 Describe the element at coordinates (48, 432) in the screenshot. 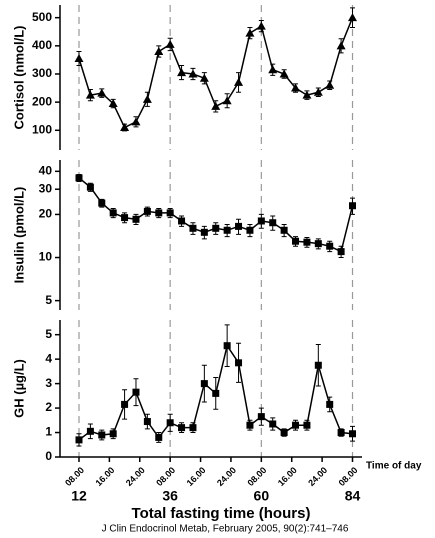

I see `y-tick-label: 1` at that location.